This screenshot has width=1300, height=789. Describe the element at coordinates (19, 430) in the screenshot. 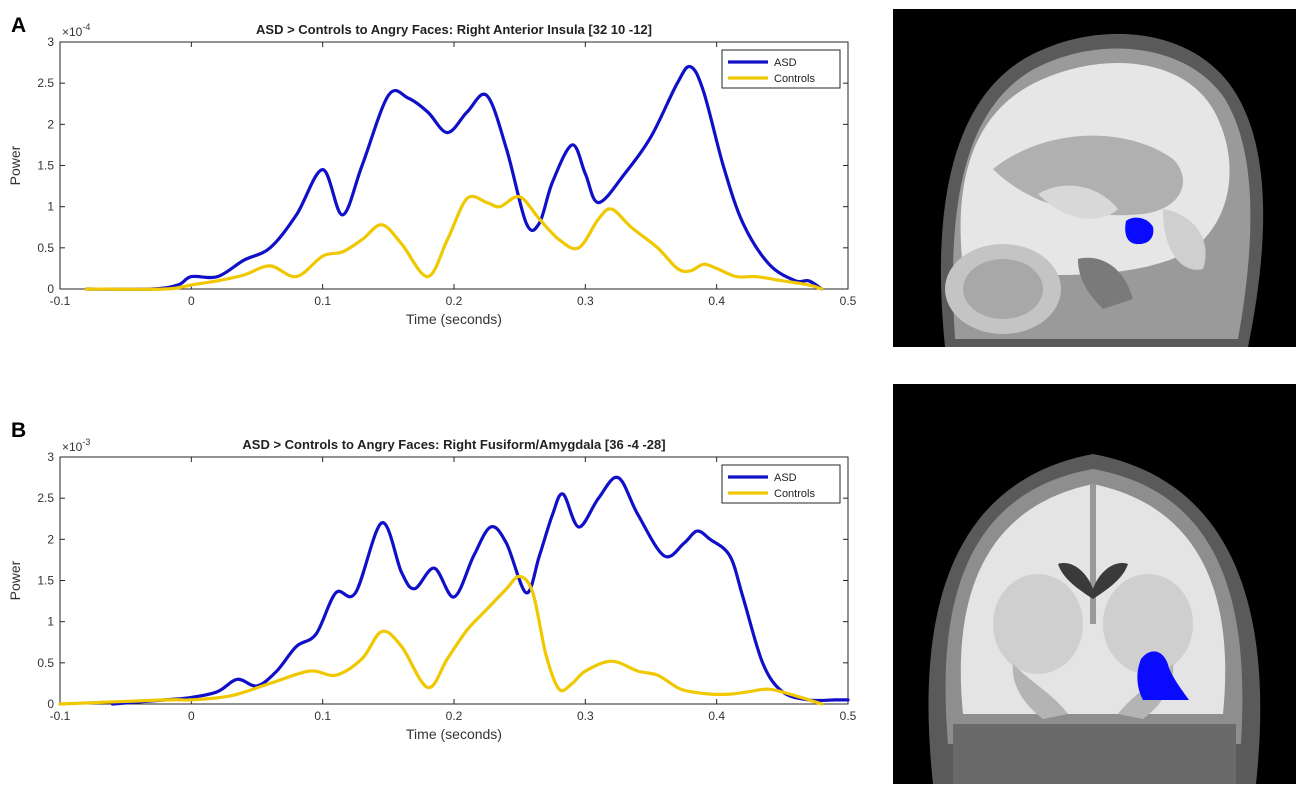

I see `panel-label-b: B` at that location.